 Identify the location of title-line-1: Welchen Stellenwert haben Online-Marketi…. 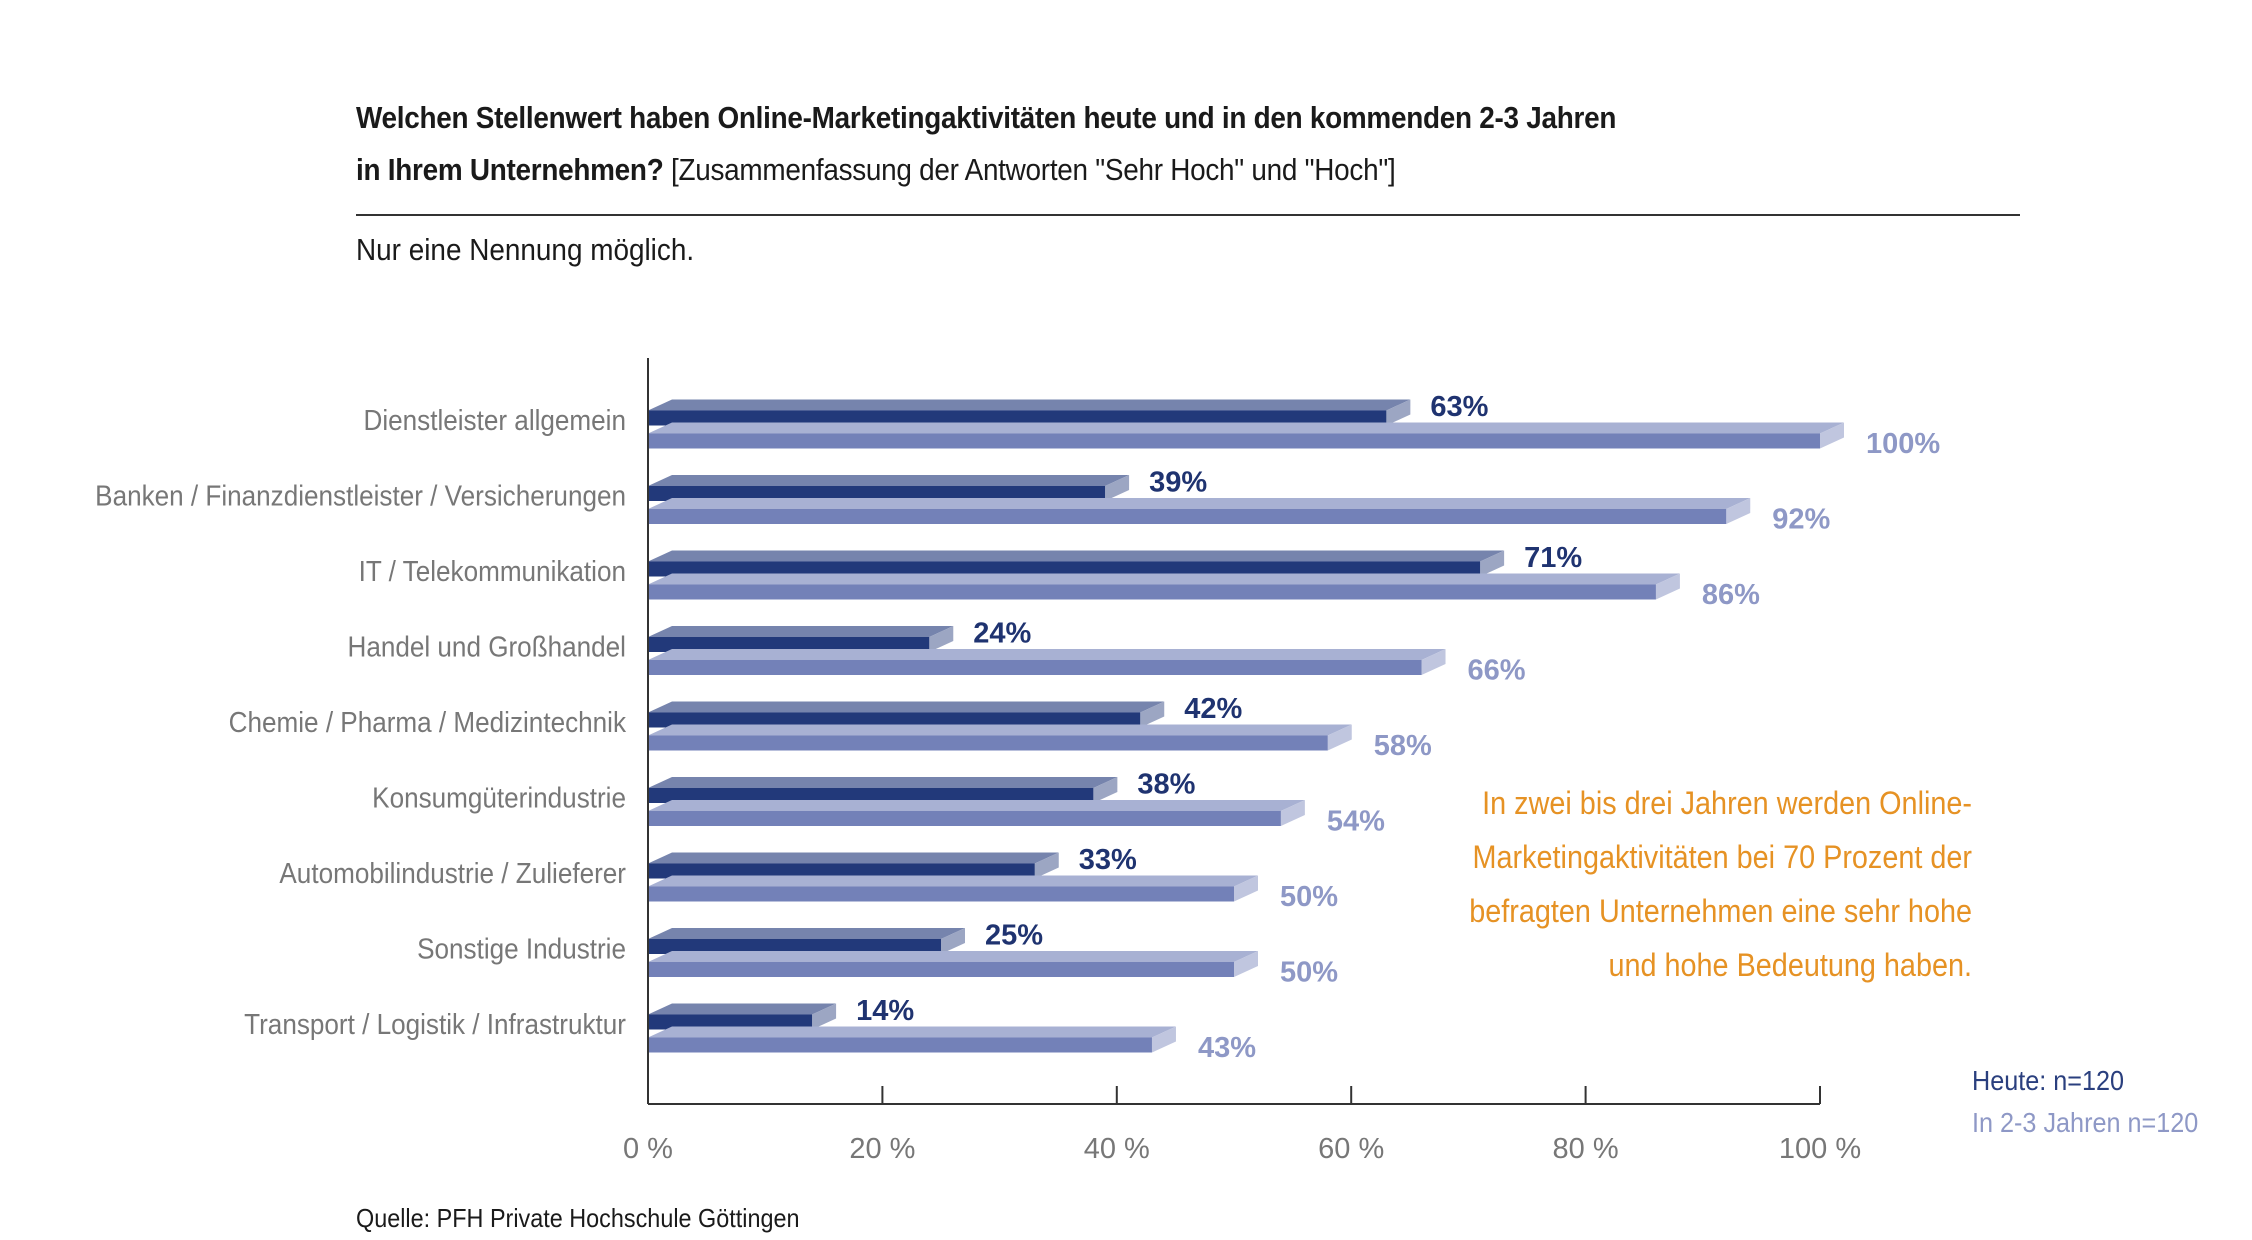
(986, 117).